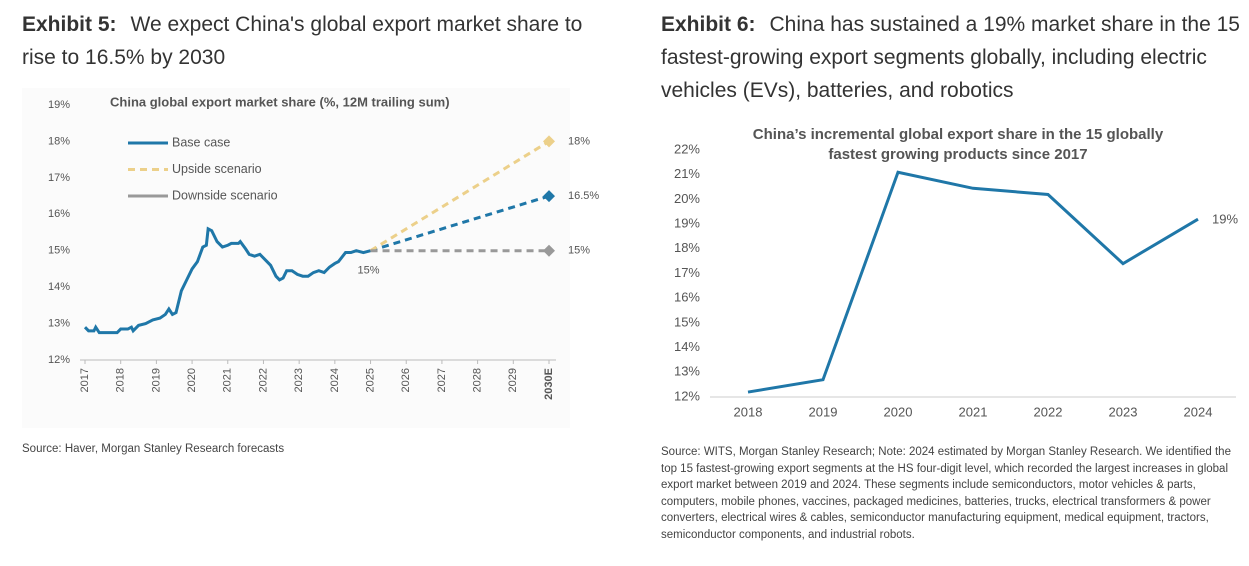  I want to click on legend-label: Upside scenario, so click(217, 169).